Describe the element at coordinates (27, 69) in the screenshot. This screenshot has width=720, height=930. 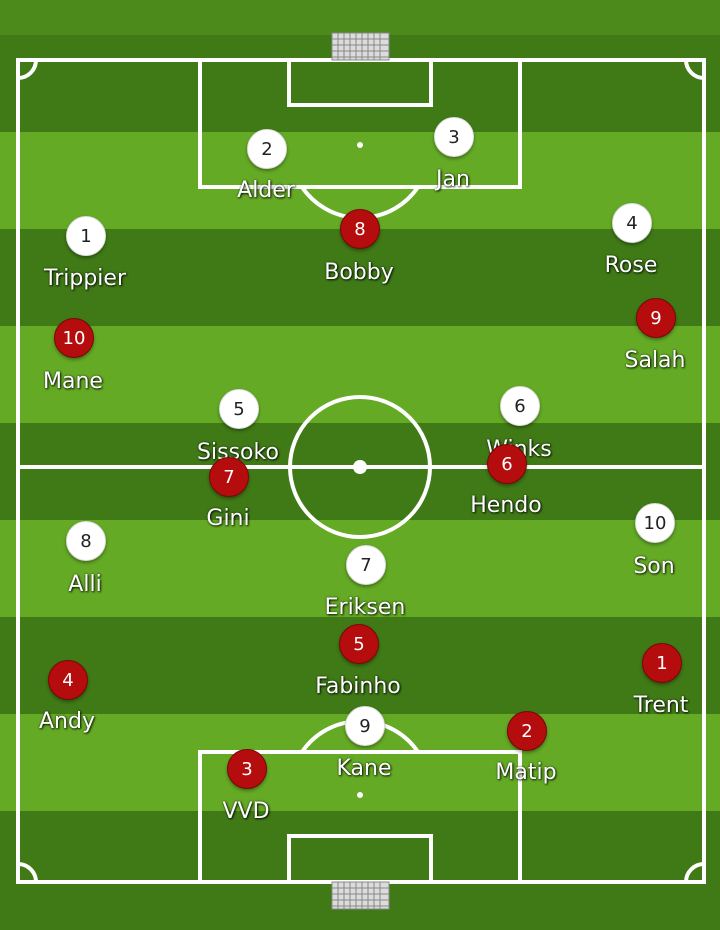
I see `corner-arc-top-left` at that location.